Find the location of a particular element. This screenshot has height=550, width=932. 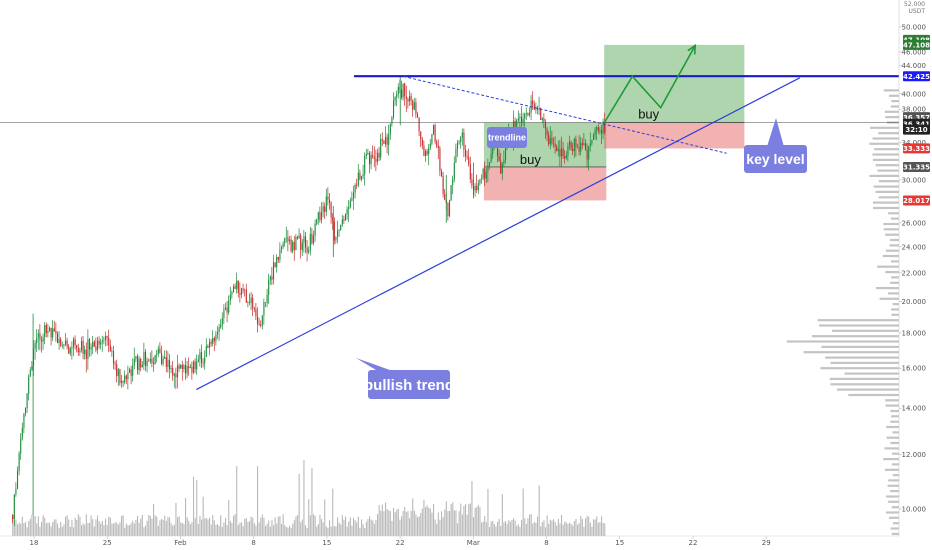

price-tick-label: 24.000 is located at coordinates (914, 247).